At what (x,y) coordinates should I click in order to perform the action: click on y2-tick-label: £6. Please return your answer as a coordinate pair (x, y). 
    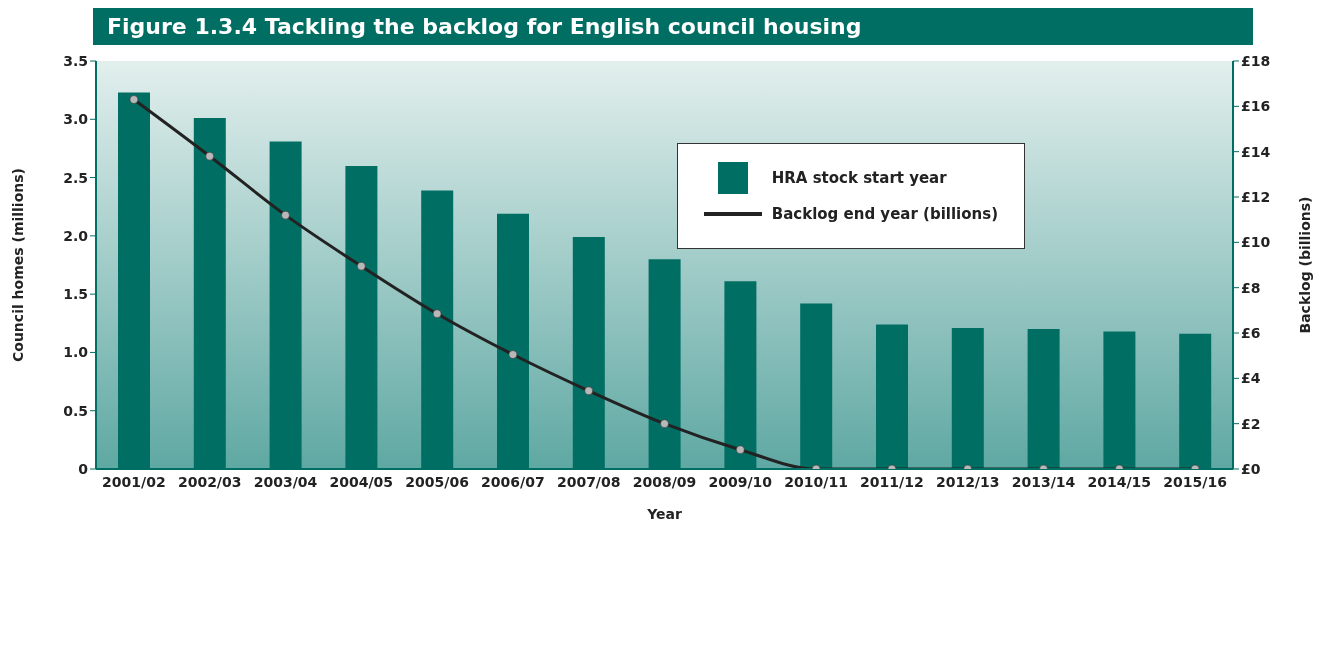
    Looking at the image, I should click on (1251, 332).